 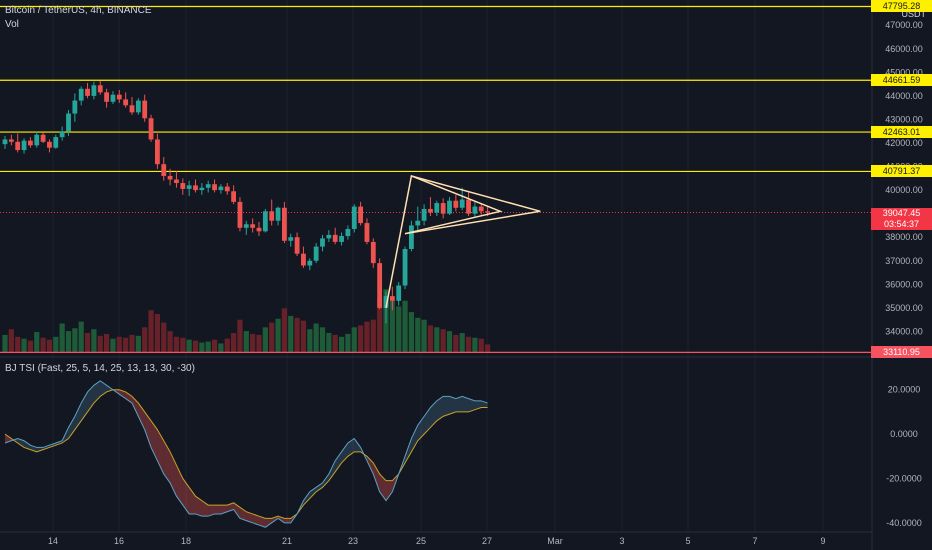 What do you see at coordinates (904, 25) in the screenshot?
I see `price-tick-label: 47000.00` at bounding box center [904, 25].